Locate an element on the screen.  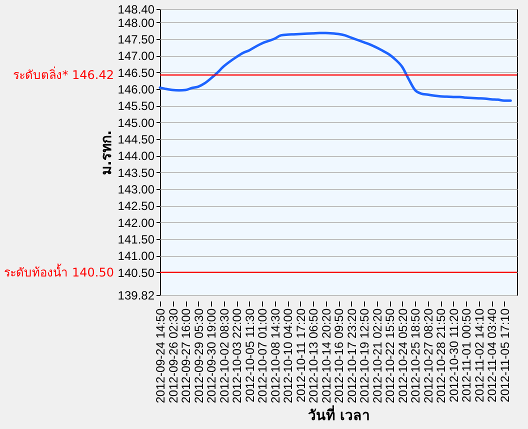
x-tick-label: 2012-10-11 17:20 is located at coordinates (301, 355).